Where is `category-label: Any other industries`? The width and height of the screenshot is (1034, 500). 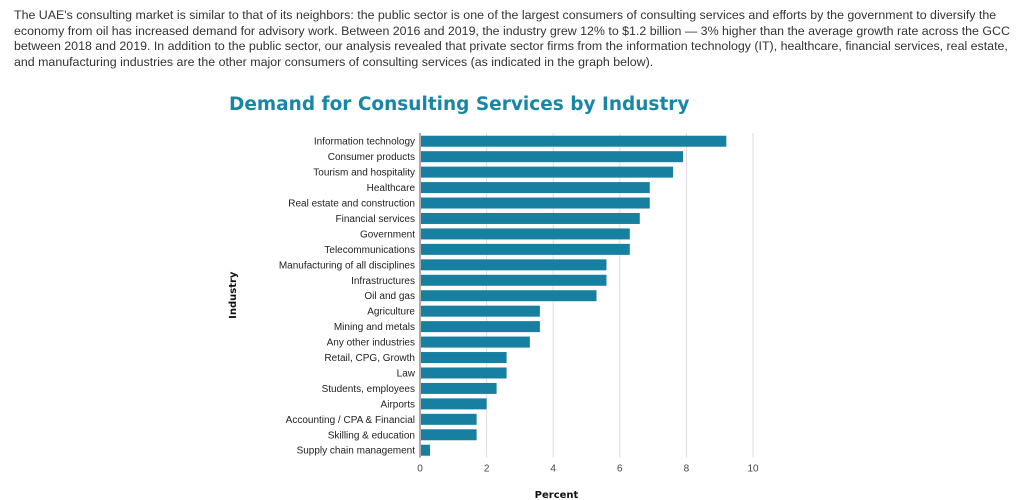 category-label: Any other industries is located at coordinates (371, 343).